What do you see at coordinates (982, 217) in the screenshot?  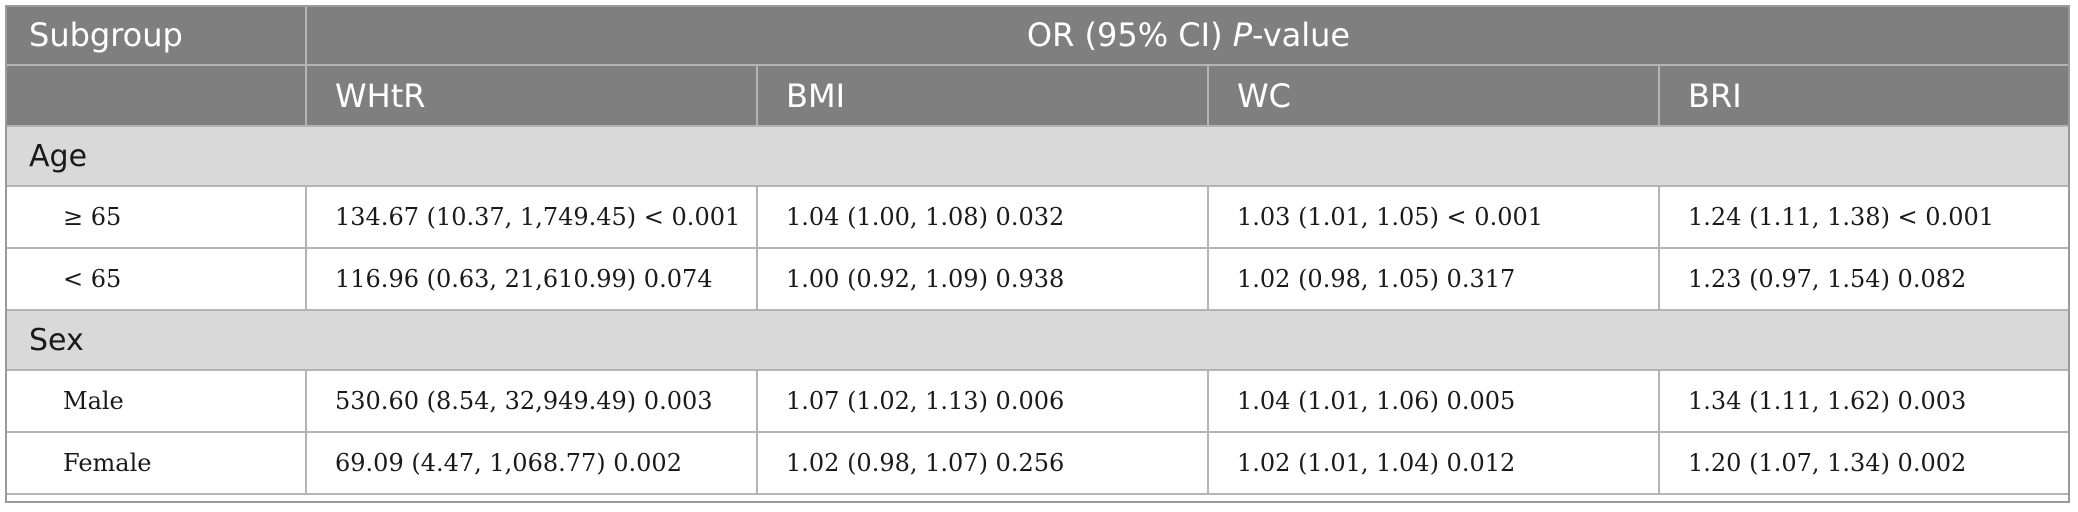 I see `cell-bmi: 1.04 (1.00, 1.08) 0.032` at bounding box center [982, 217].